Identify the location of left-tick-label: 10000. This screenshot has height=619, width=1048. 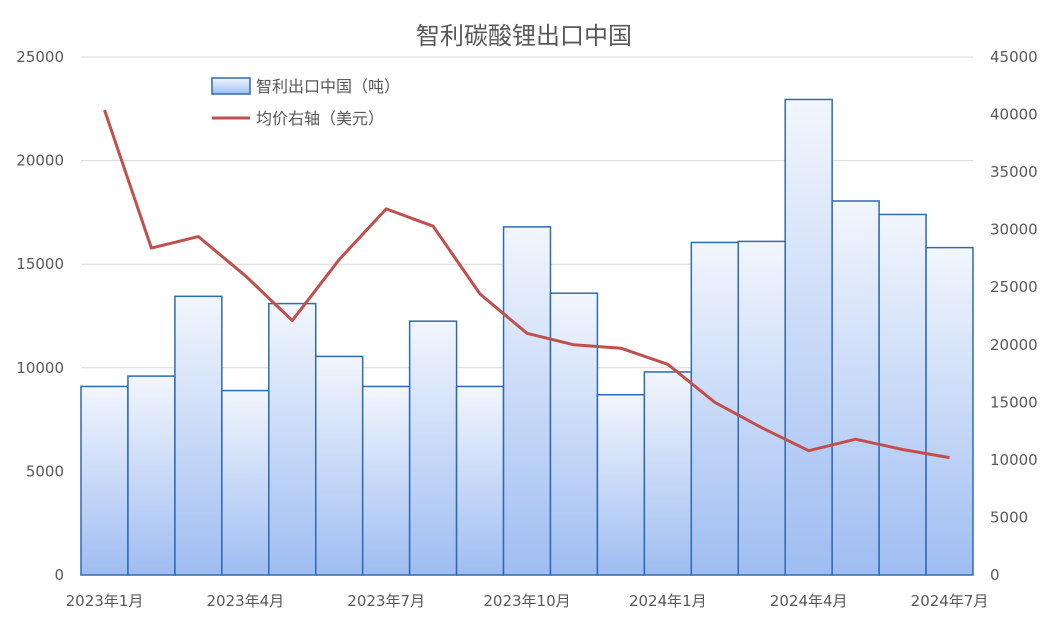
(40, 368).